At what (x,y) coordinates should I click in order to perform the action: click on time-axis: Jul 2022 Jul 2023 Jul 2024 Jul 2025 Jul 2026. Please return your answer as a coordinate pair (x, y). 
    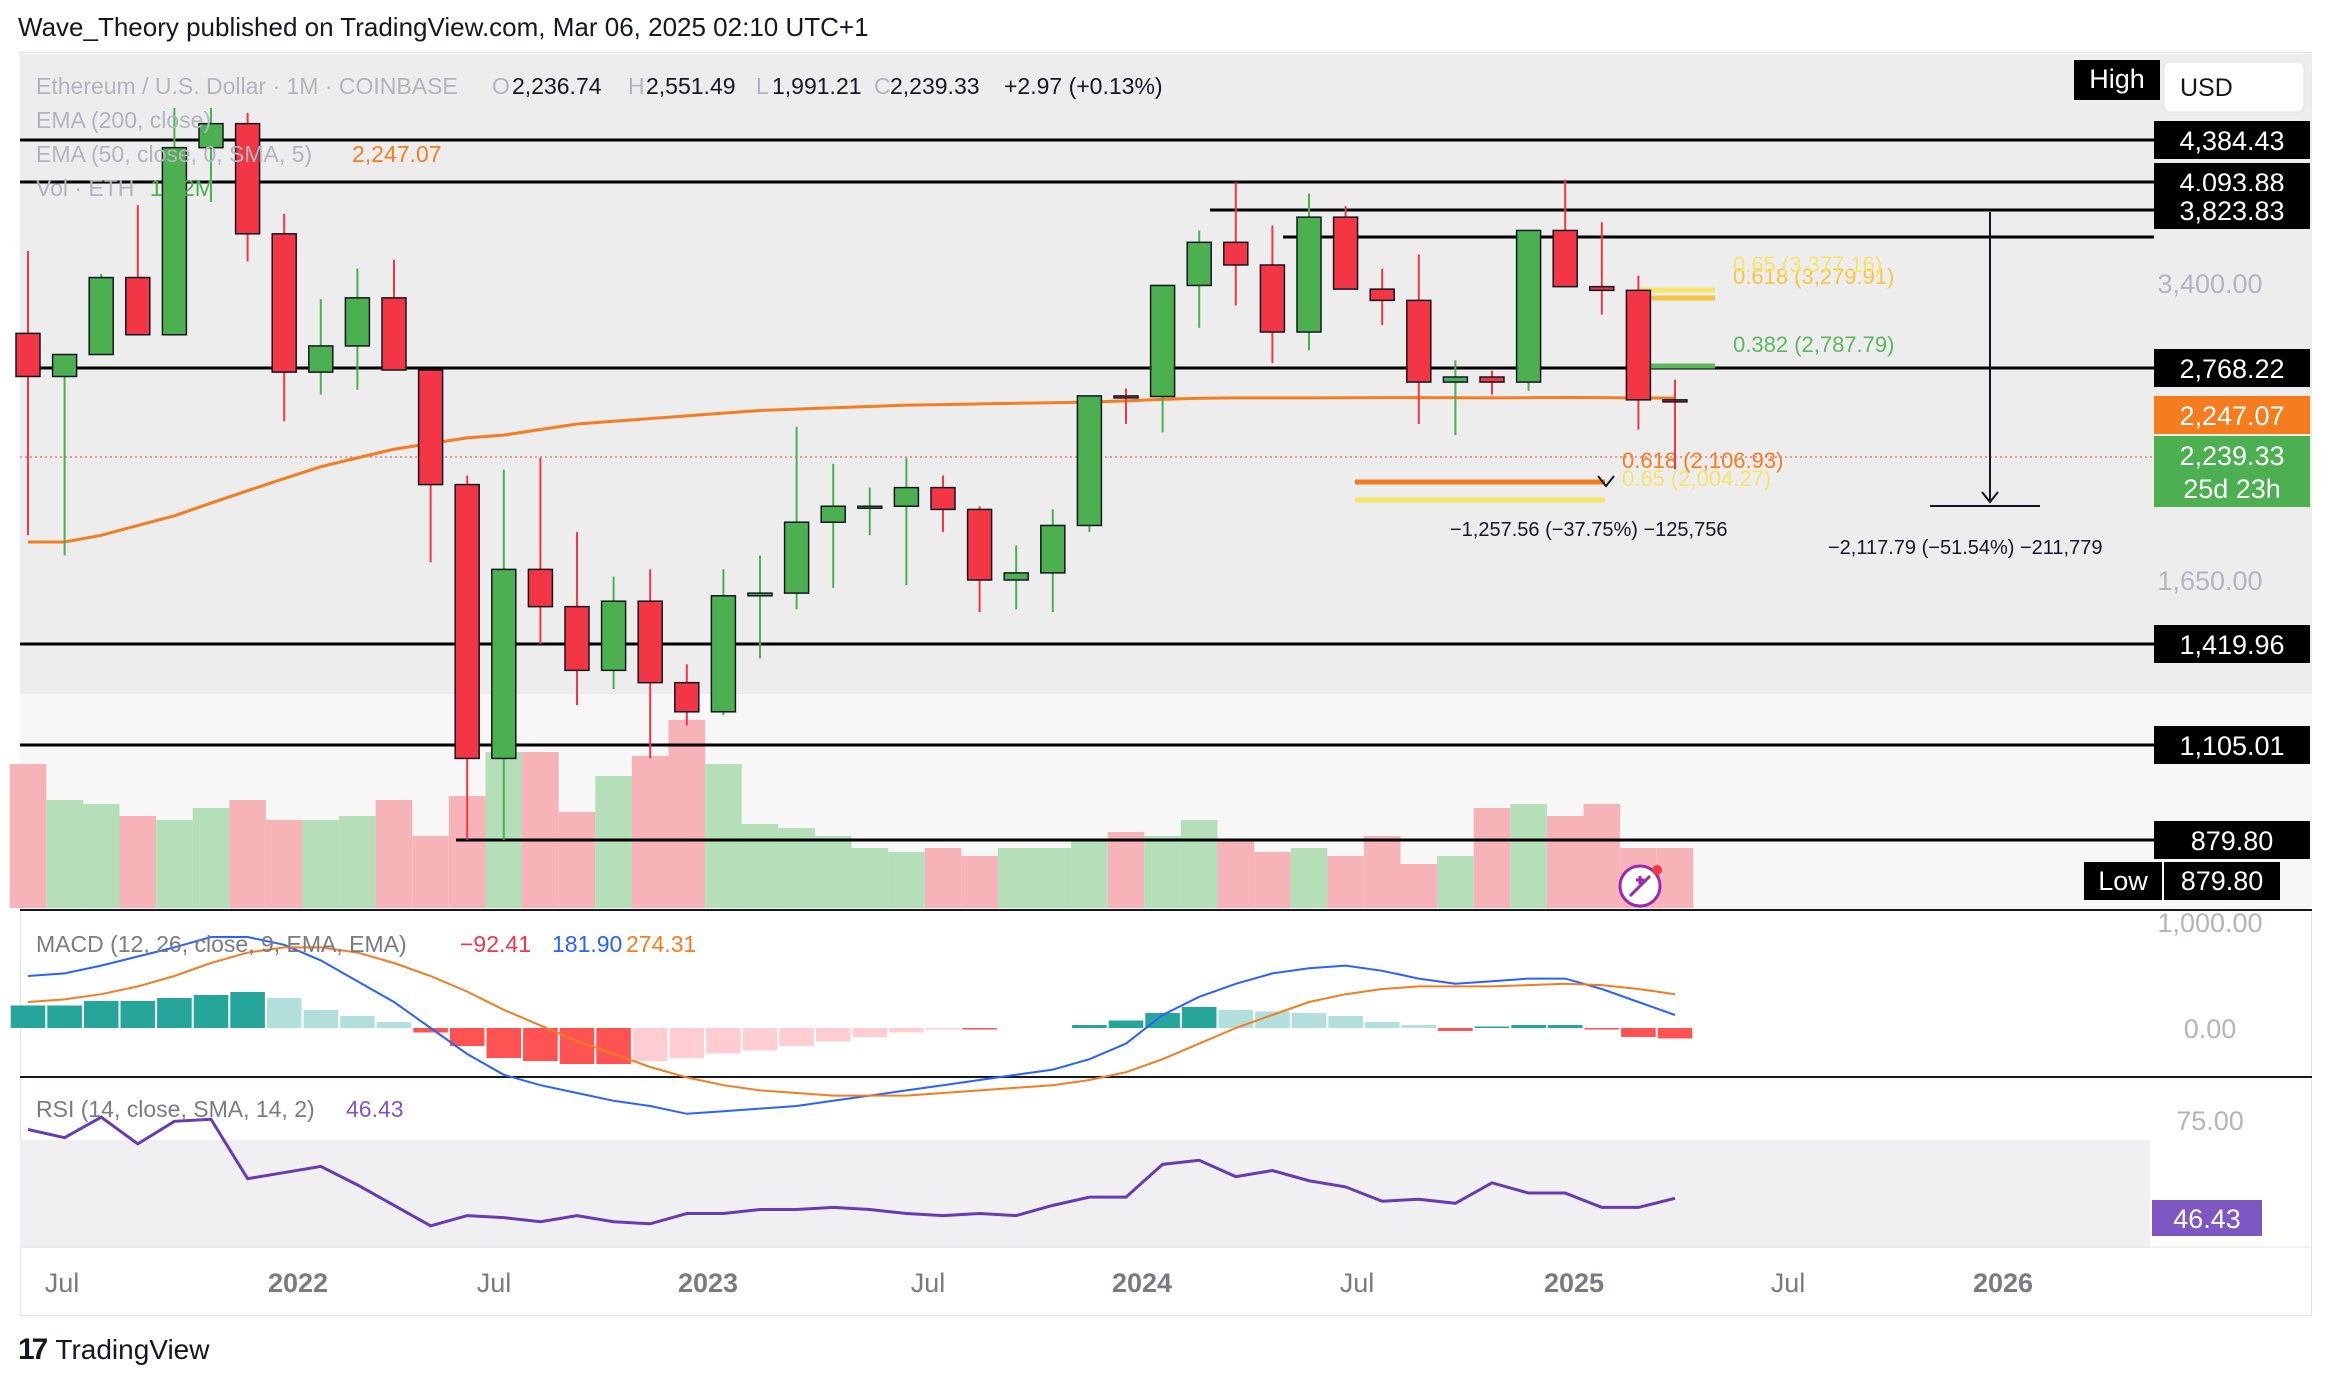
    Looking at the image, I should click on (1039, 1283).